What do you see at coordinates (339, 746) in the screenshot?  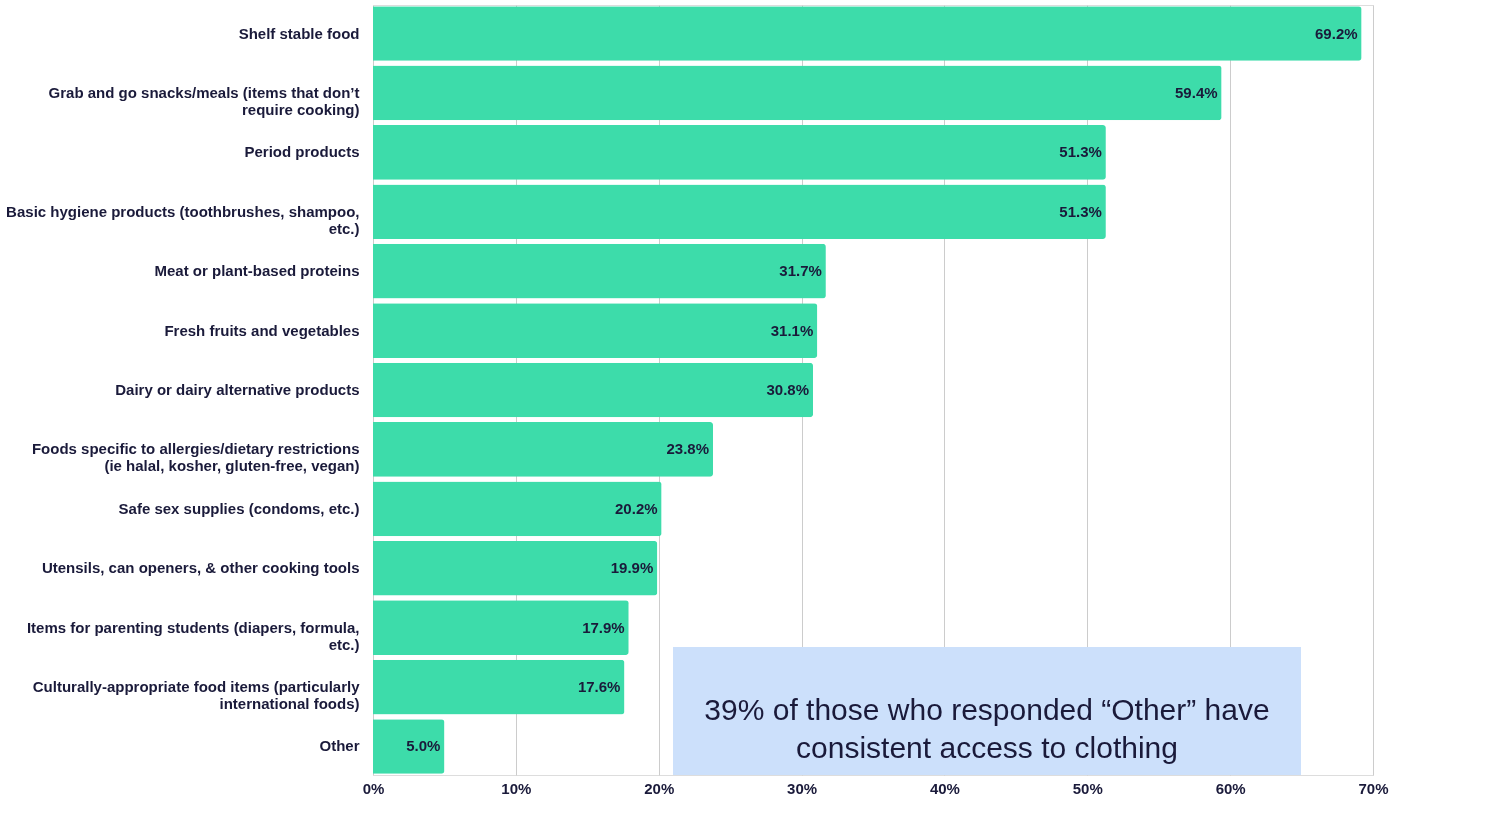 I see `y-tick-label: Other` at bounding box center [339, 746].